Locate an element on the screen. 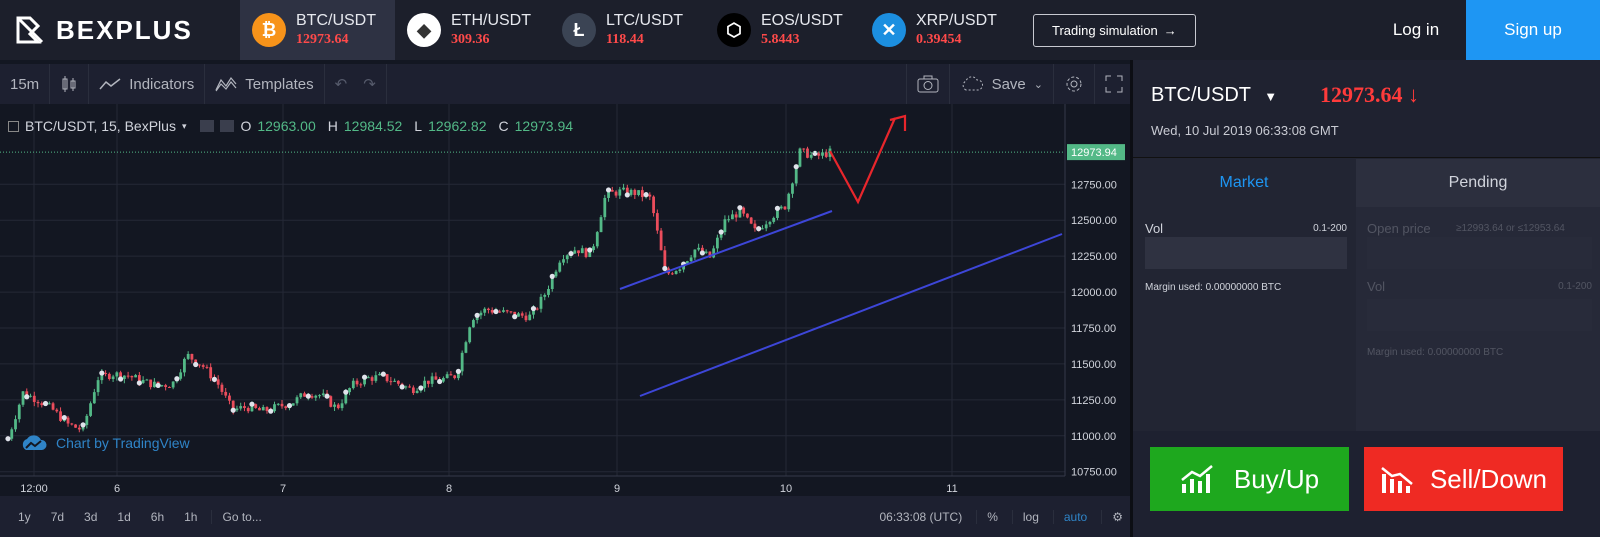  save-button: Save ⌄ is located at coordinates (1002, 84).